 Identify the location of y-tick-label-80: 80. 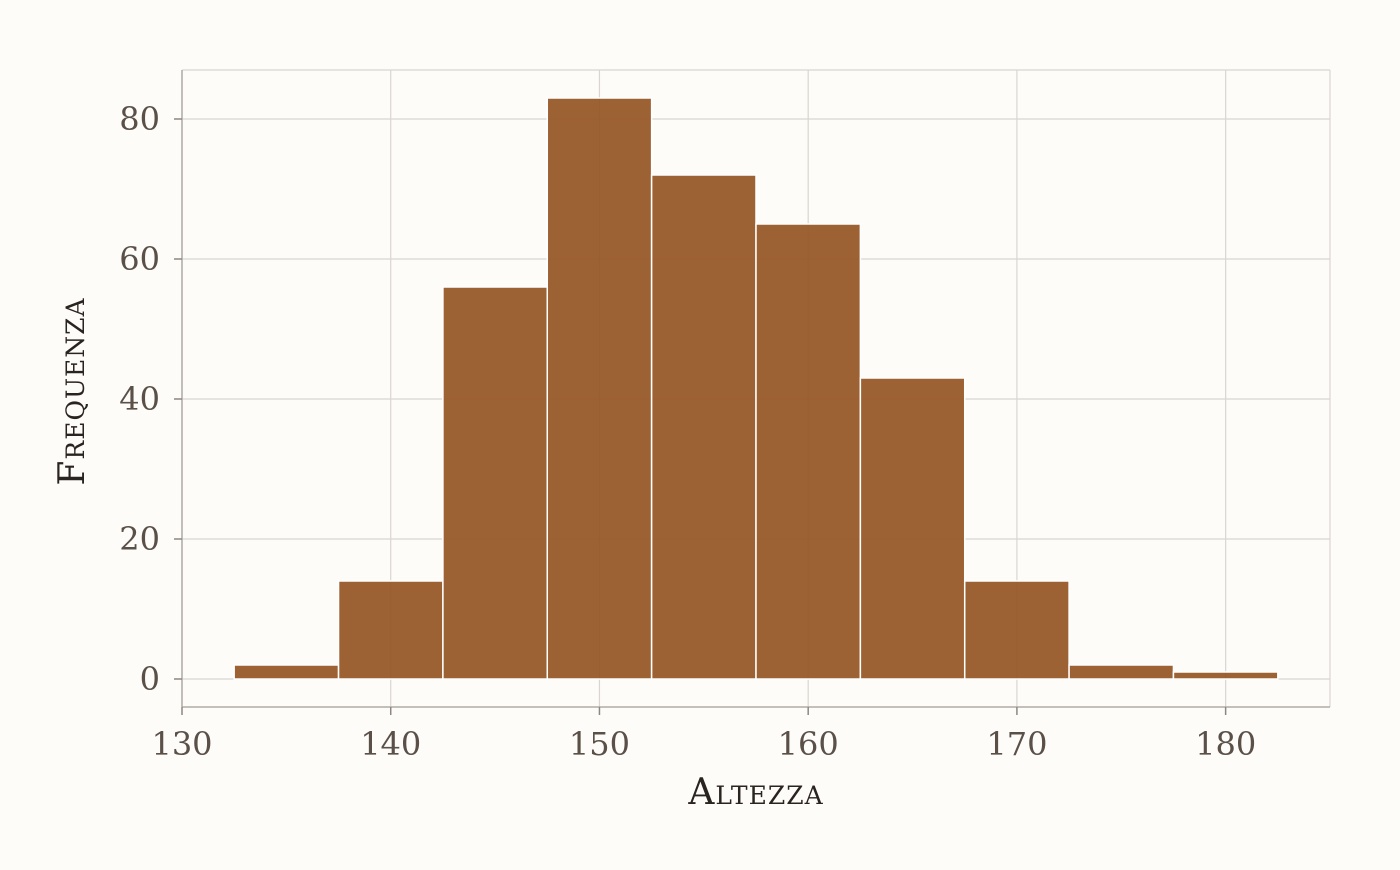
(139, 119).